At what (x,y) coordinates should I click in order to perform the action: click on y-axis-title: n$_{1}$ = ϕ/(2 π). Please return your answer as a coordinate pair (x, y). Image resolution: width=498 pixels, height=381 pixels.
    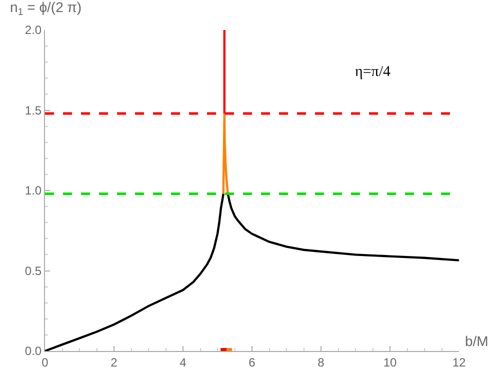
    Looking at the image, I should click on (46, 9).